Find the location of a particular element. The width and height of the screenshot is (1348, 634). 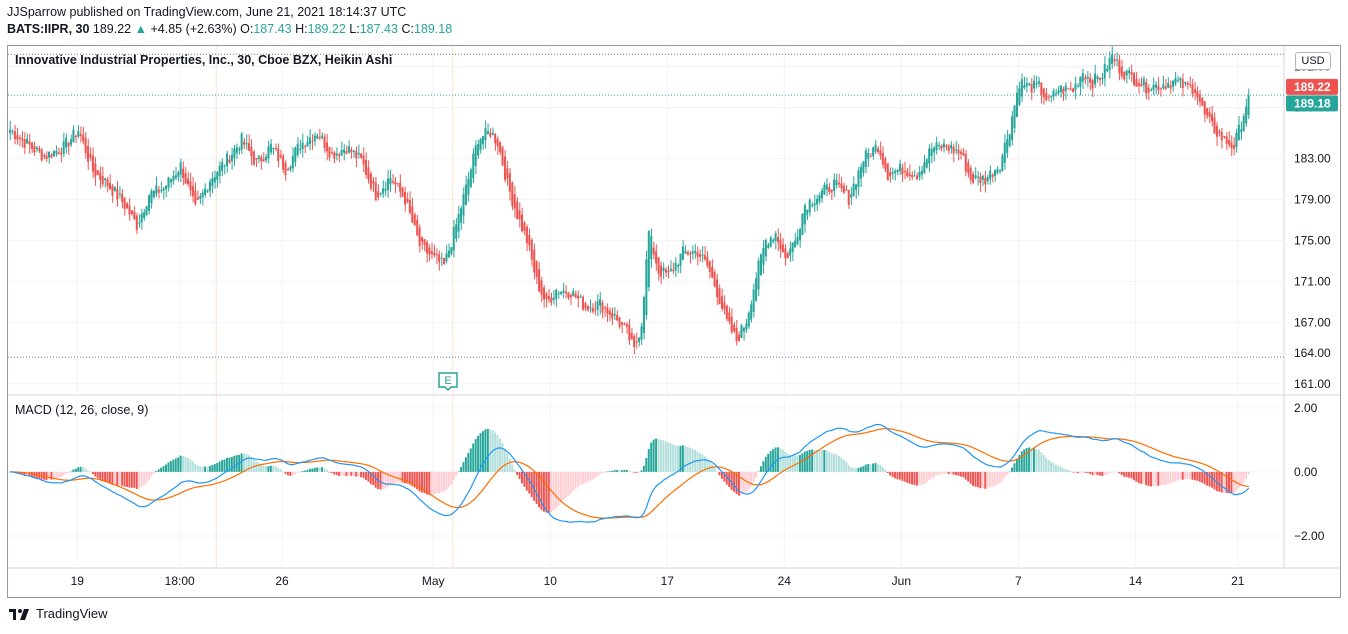

x-tick-label: 18:00 is located at coordinates (180, 581).